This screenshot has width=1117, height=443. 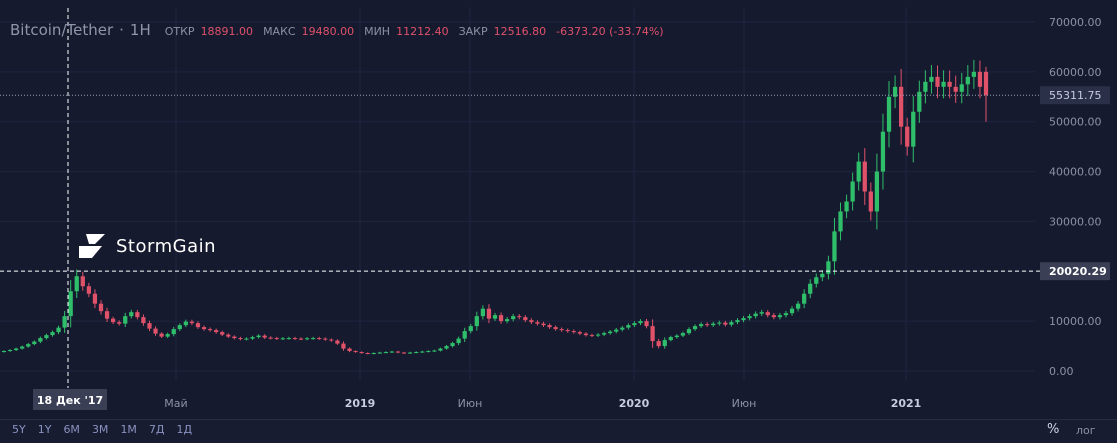 What do you see at coordinates (422, 31) in the screenshot?
I see `low-value: 11212.40` at bounding box center [422, 31].